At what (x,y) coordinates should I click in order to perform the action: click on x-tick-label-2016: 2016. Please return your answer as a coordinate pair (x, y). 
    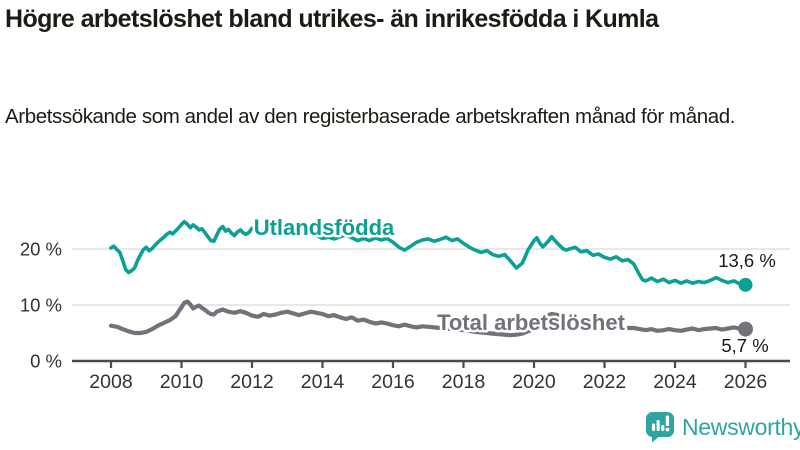
    Looking at the image, I should click on (392, 382).